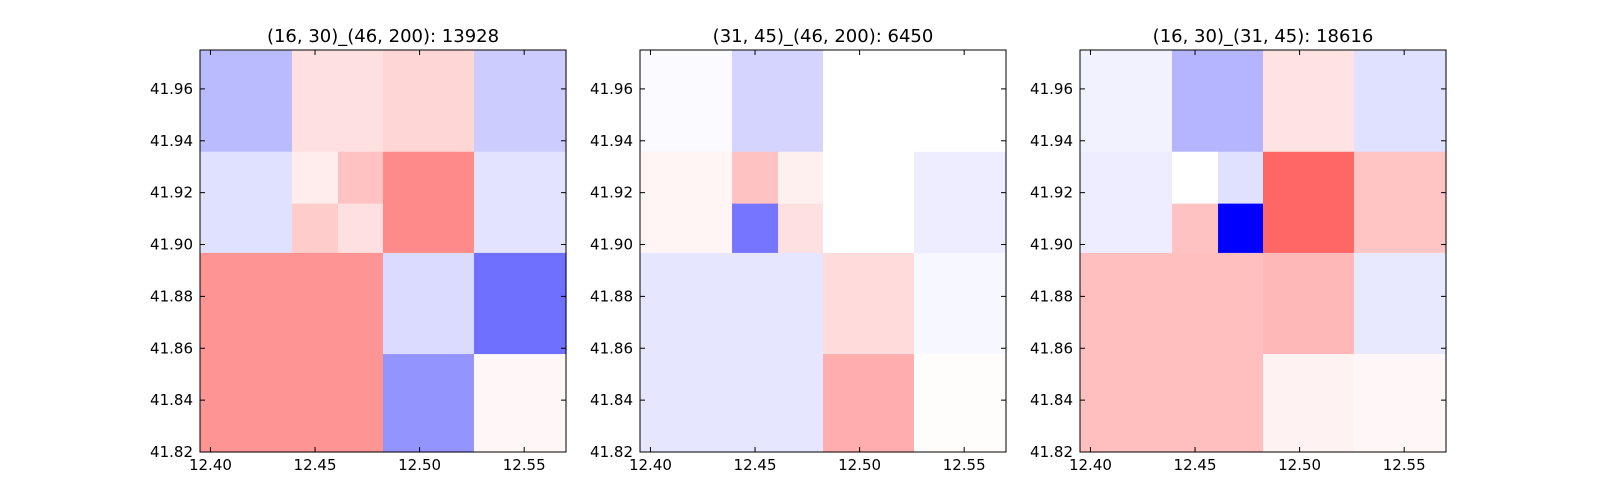  Describe the element at coordinates (1263, 36) in the screenshot. I see `panel-title: (16, 30)_(31, 45): 18616` at that location.